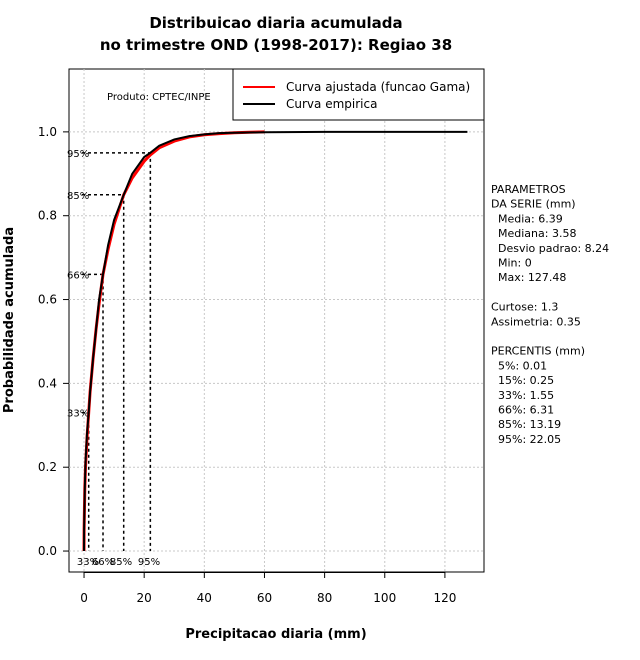 The image size is (640, 660). What do you see at coordinates (378, 87) in the screenshot?
I see `legend-label-fitted: Curva ajustada (funcao Gama)` at bounding box center [378, 87].